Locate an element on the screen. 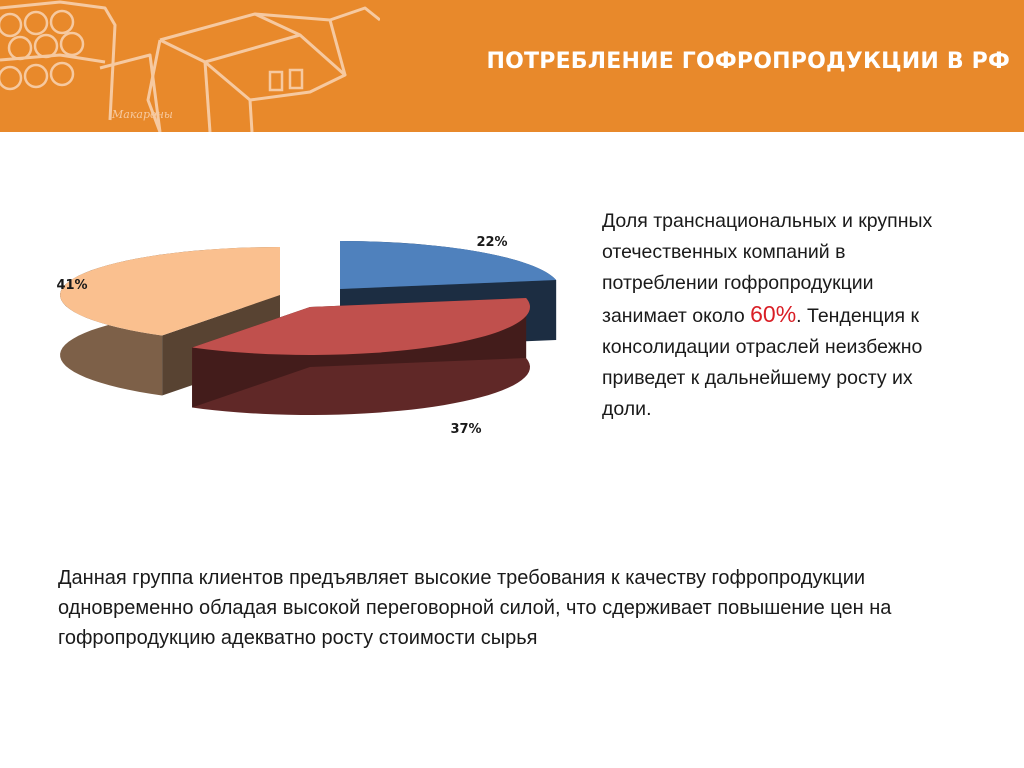 This screenshot has width=1024, height=768. pie-labels: 22% 37% 41% is located at coordinates (281, 336).